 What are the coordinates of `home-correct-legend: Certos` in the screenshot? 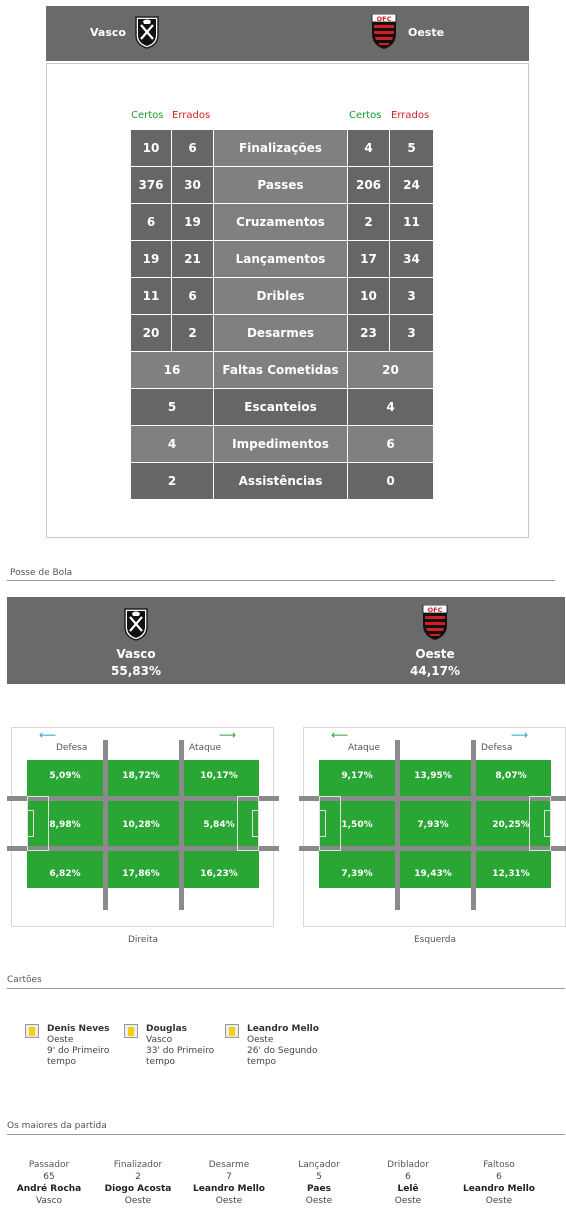 It's located at (147, 115).